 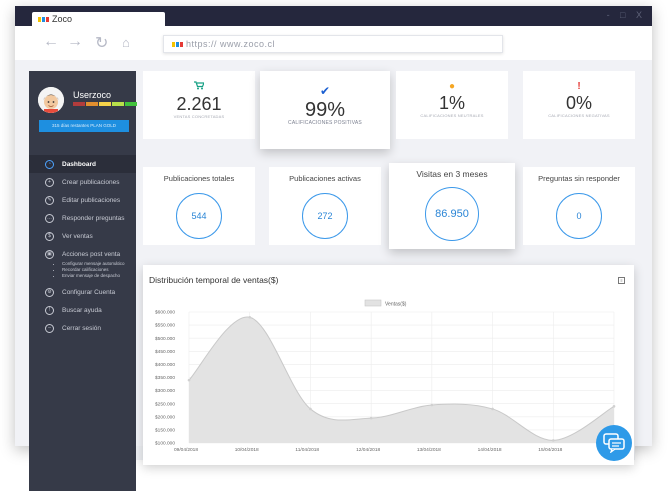 I want to click on sidebar-item-editar-publicaciones: ✎ Editar publicaciones, so click(x=82, y=200).